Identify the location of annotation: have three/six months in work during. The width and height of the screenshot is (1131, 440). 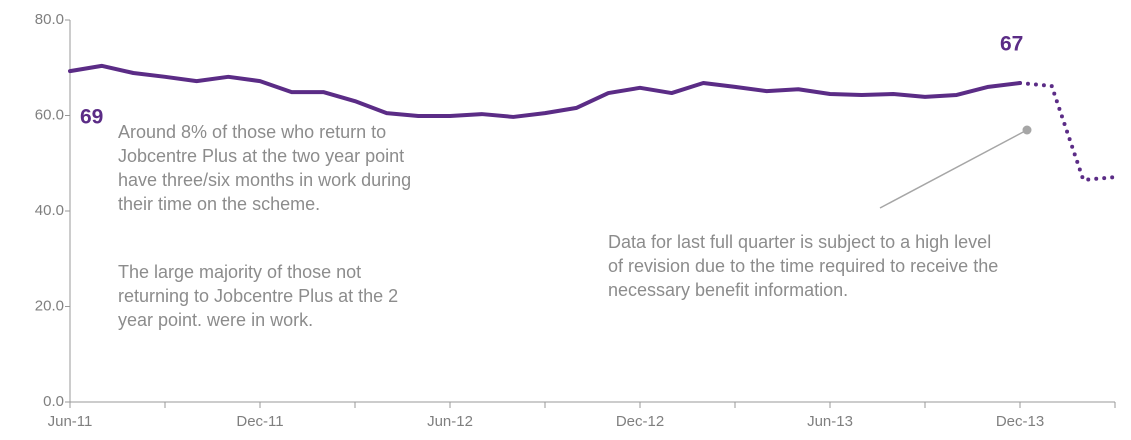
(264, 180).